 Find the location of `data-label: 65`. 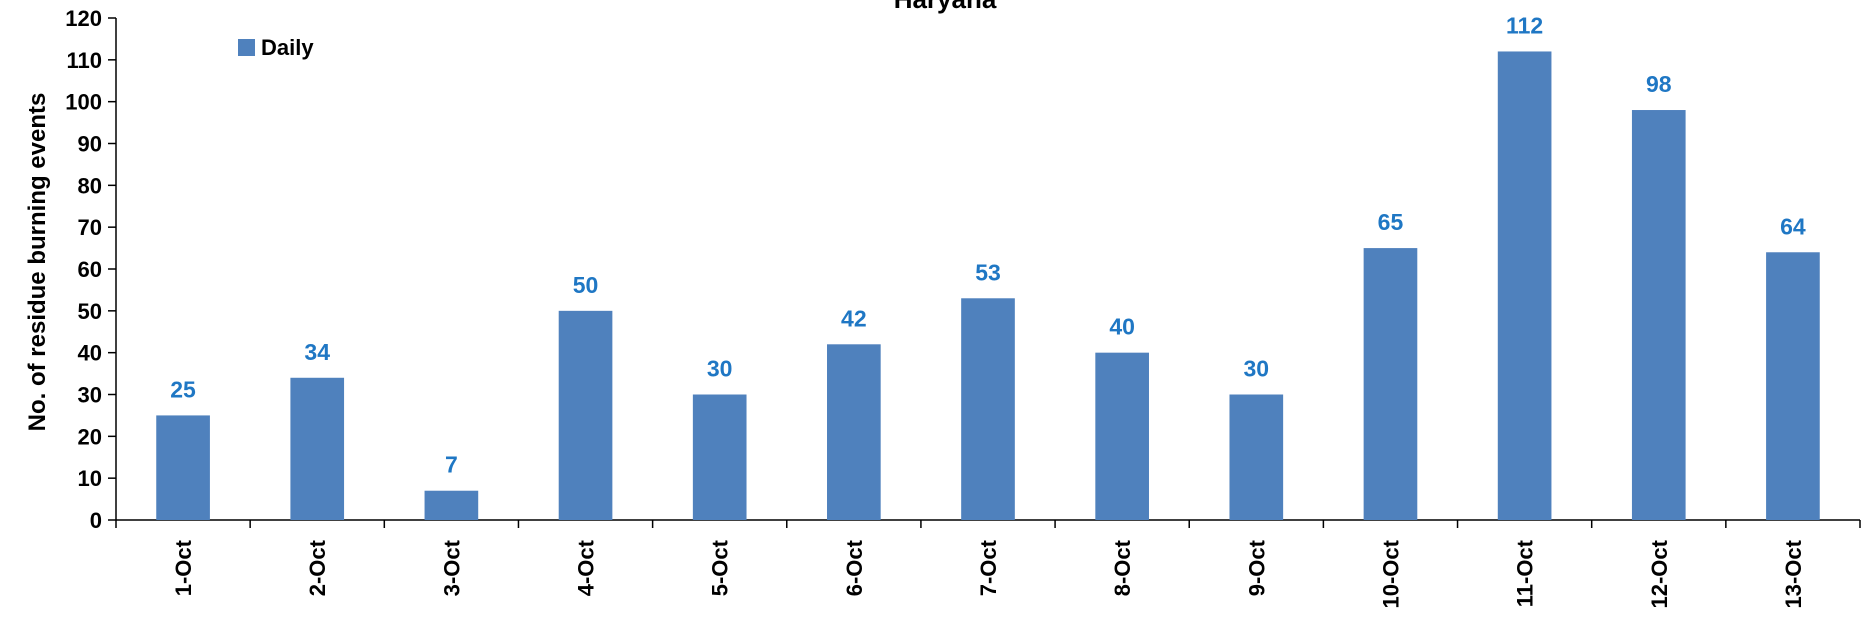

data-label: 65 is located at coordinates (1391, 222).